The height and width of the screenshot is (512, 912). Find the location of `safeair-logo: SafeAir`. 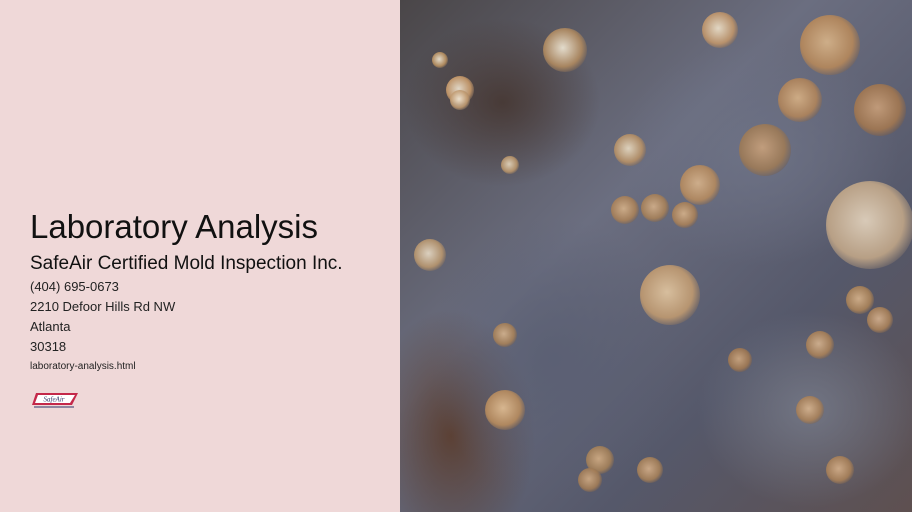

safeair-logo: SafeAir is located at coordinates (55, 400).